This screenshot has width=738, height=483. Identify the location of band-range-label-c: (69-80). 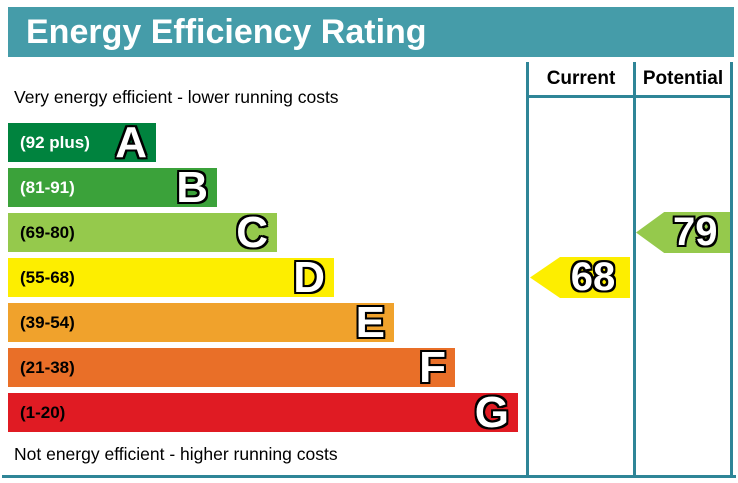
(47, 232).